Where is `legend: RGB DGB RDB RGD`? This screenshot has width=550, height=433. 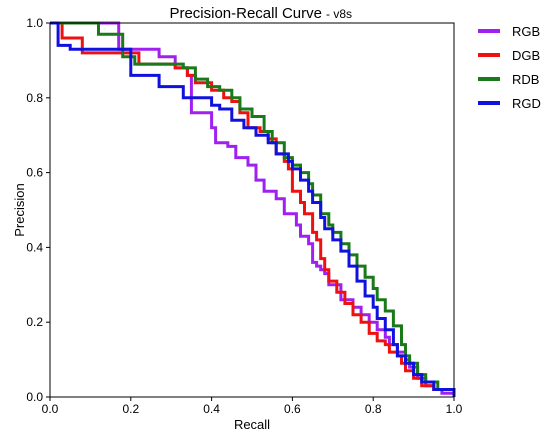 legend: RGB DGB RDB RGD is located at coordinates (509, 67).